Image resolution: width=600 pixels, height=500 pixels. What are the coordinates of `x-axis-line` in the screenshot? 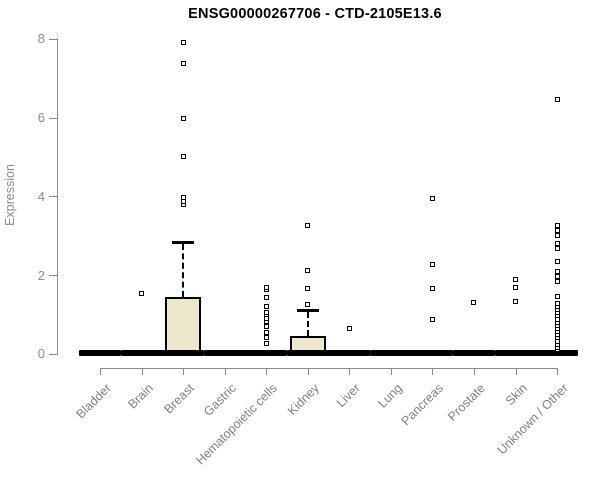 It's located at (329, 368).